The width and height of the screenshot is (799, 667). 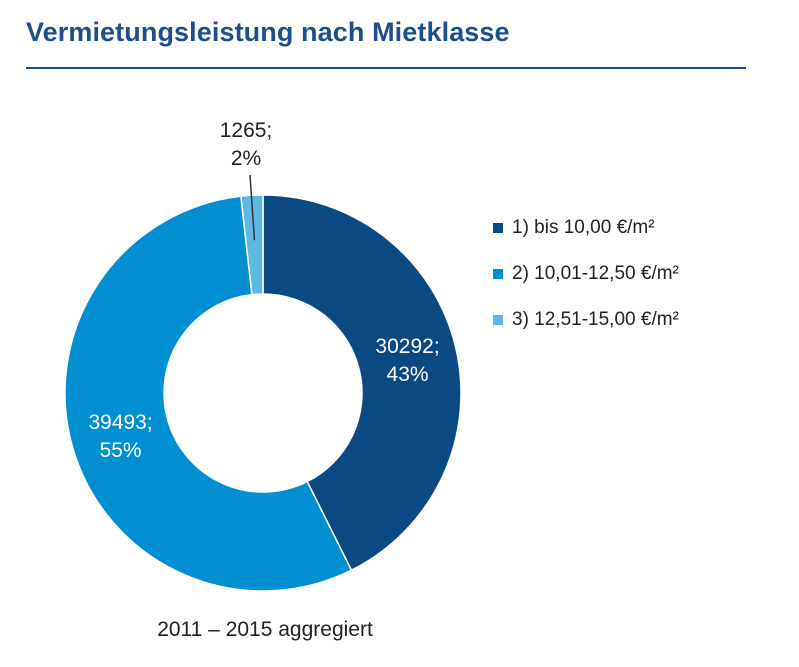 I want to click on legend-item-3: 3) 12,51-15,00 €/m², so click(x=586, y=320).